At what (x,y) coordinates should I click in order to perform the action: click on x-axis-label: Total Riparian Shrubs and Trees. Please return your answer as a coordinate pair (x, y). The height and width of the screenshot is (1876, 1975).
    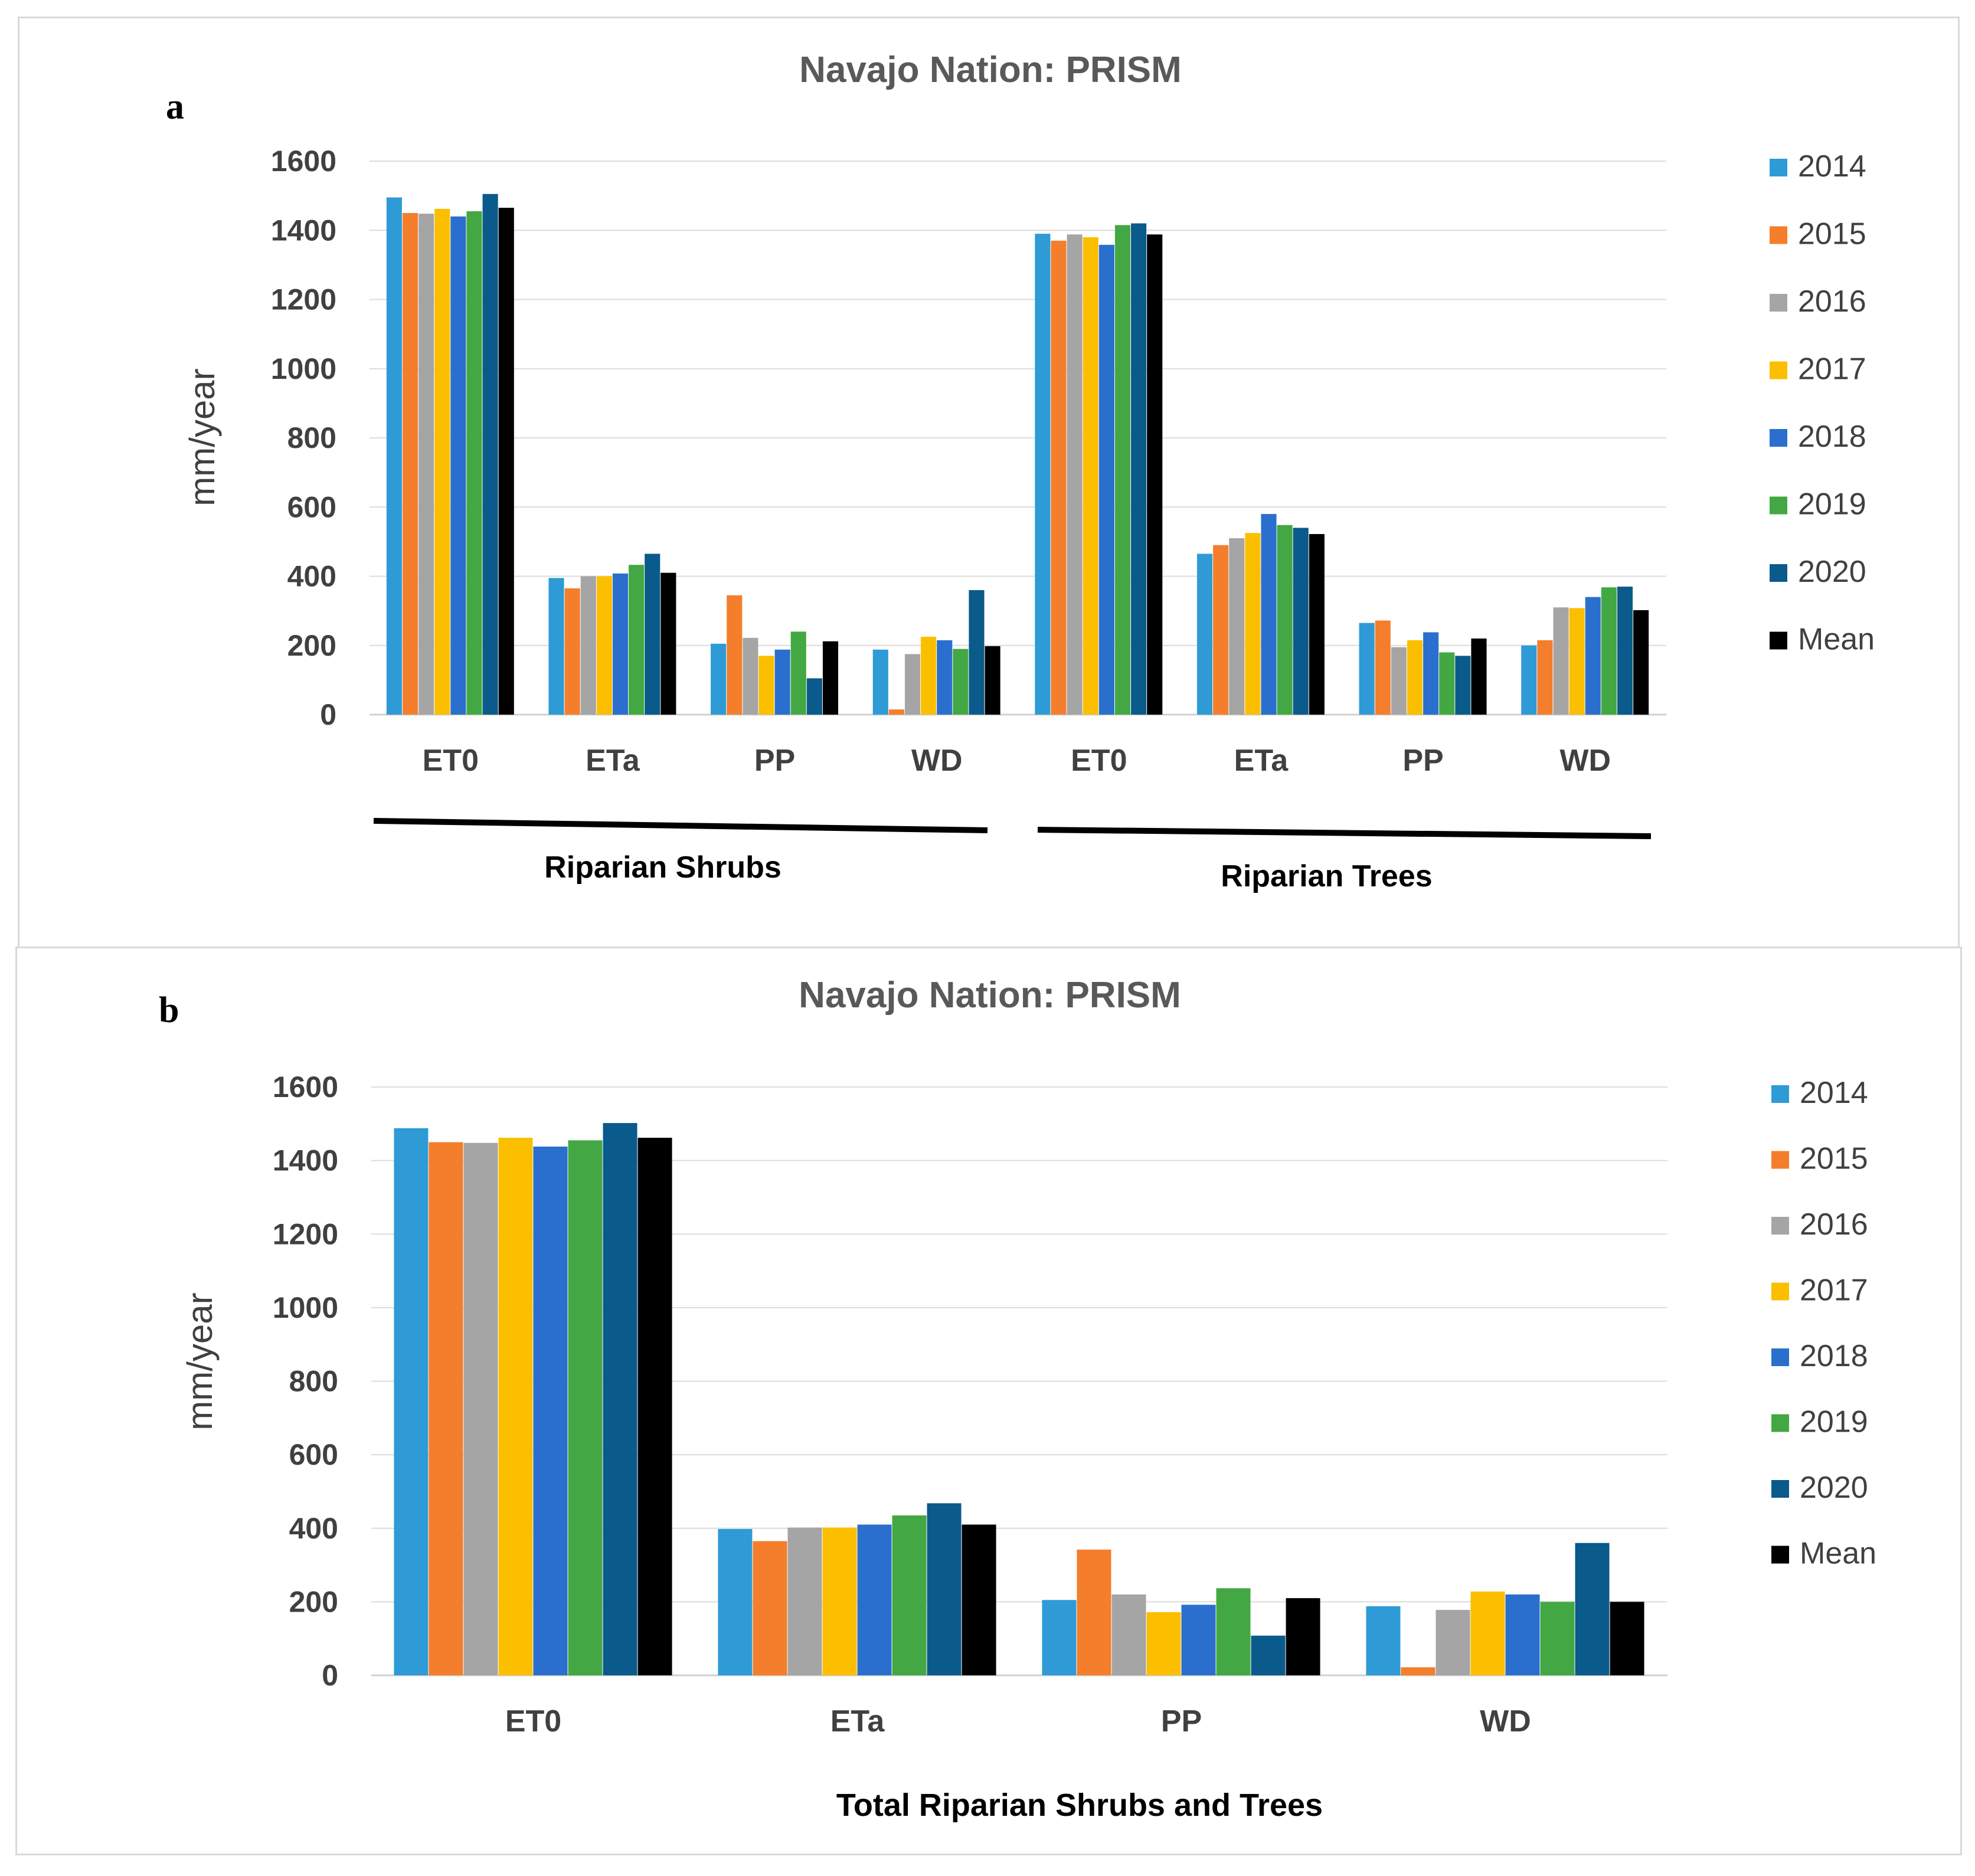
    Looking at the image, I should click on (1079, 1805).